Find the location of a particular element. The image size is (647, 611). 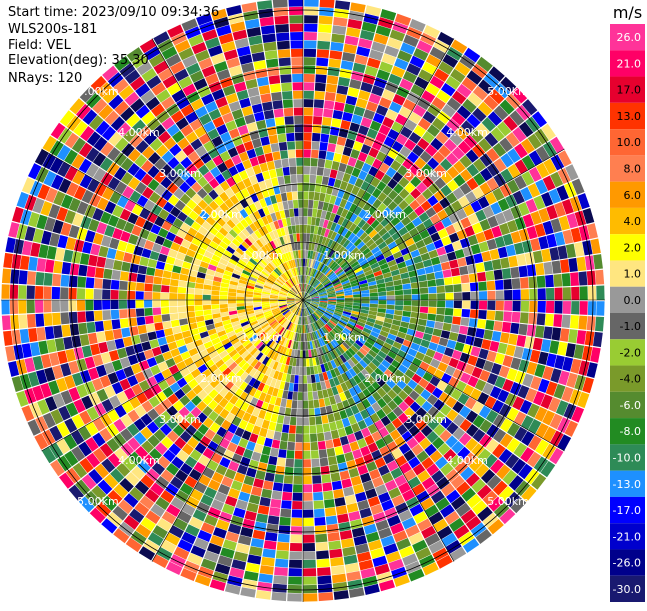

colorbar-tick-label: 0.0 is located at coordinates (633, 300).